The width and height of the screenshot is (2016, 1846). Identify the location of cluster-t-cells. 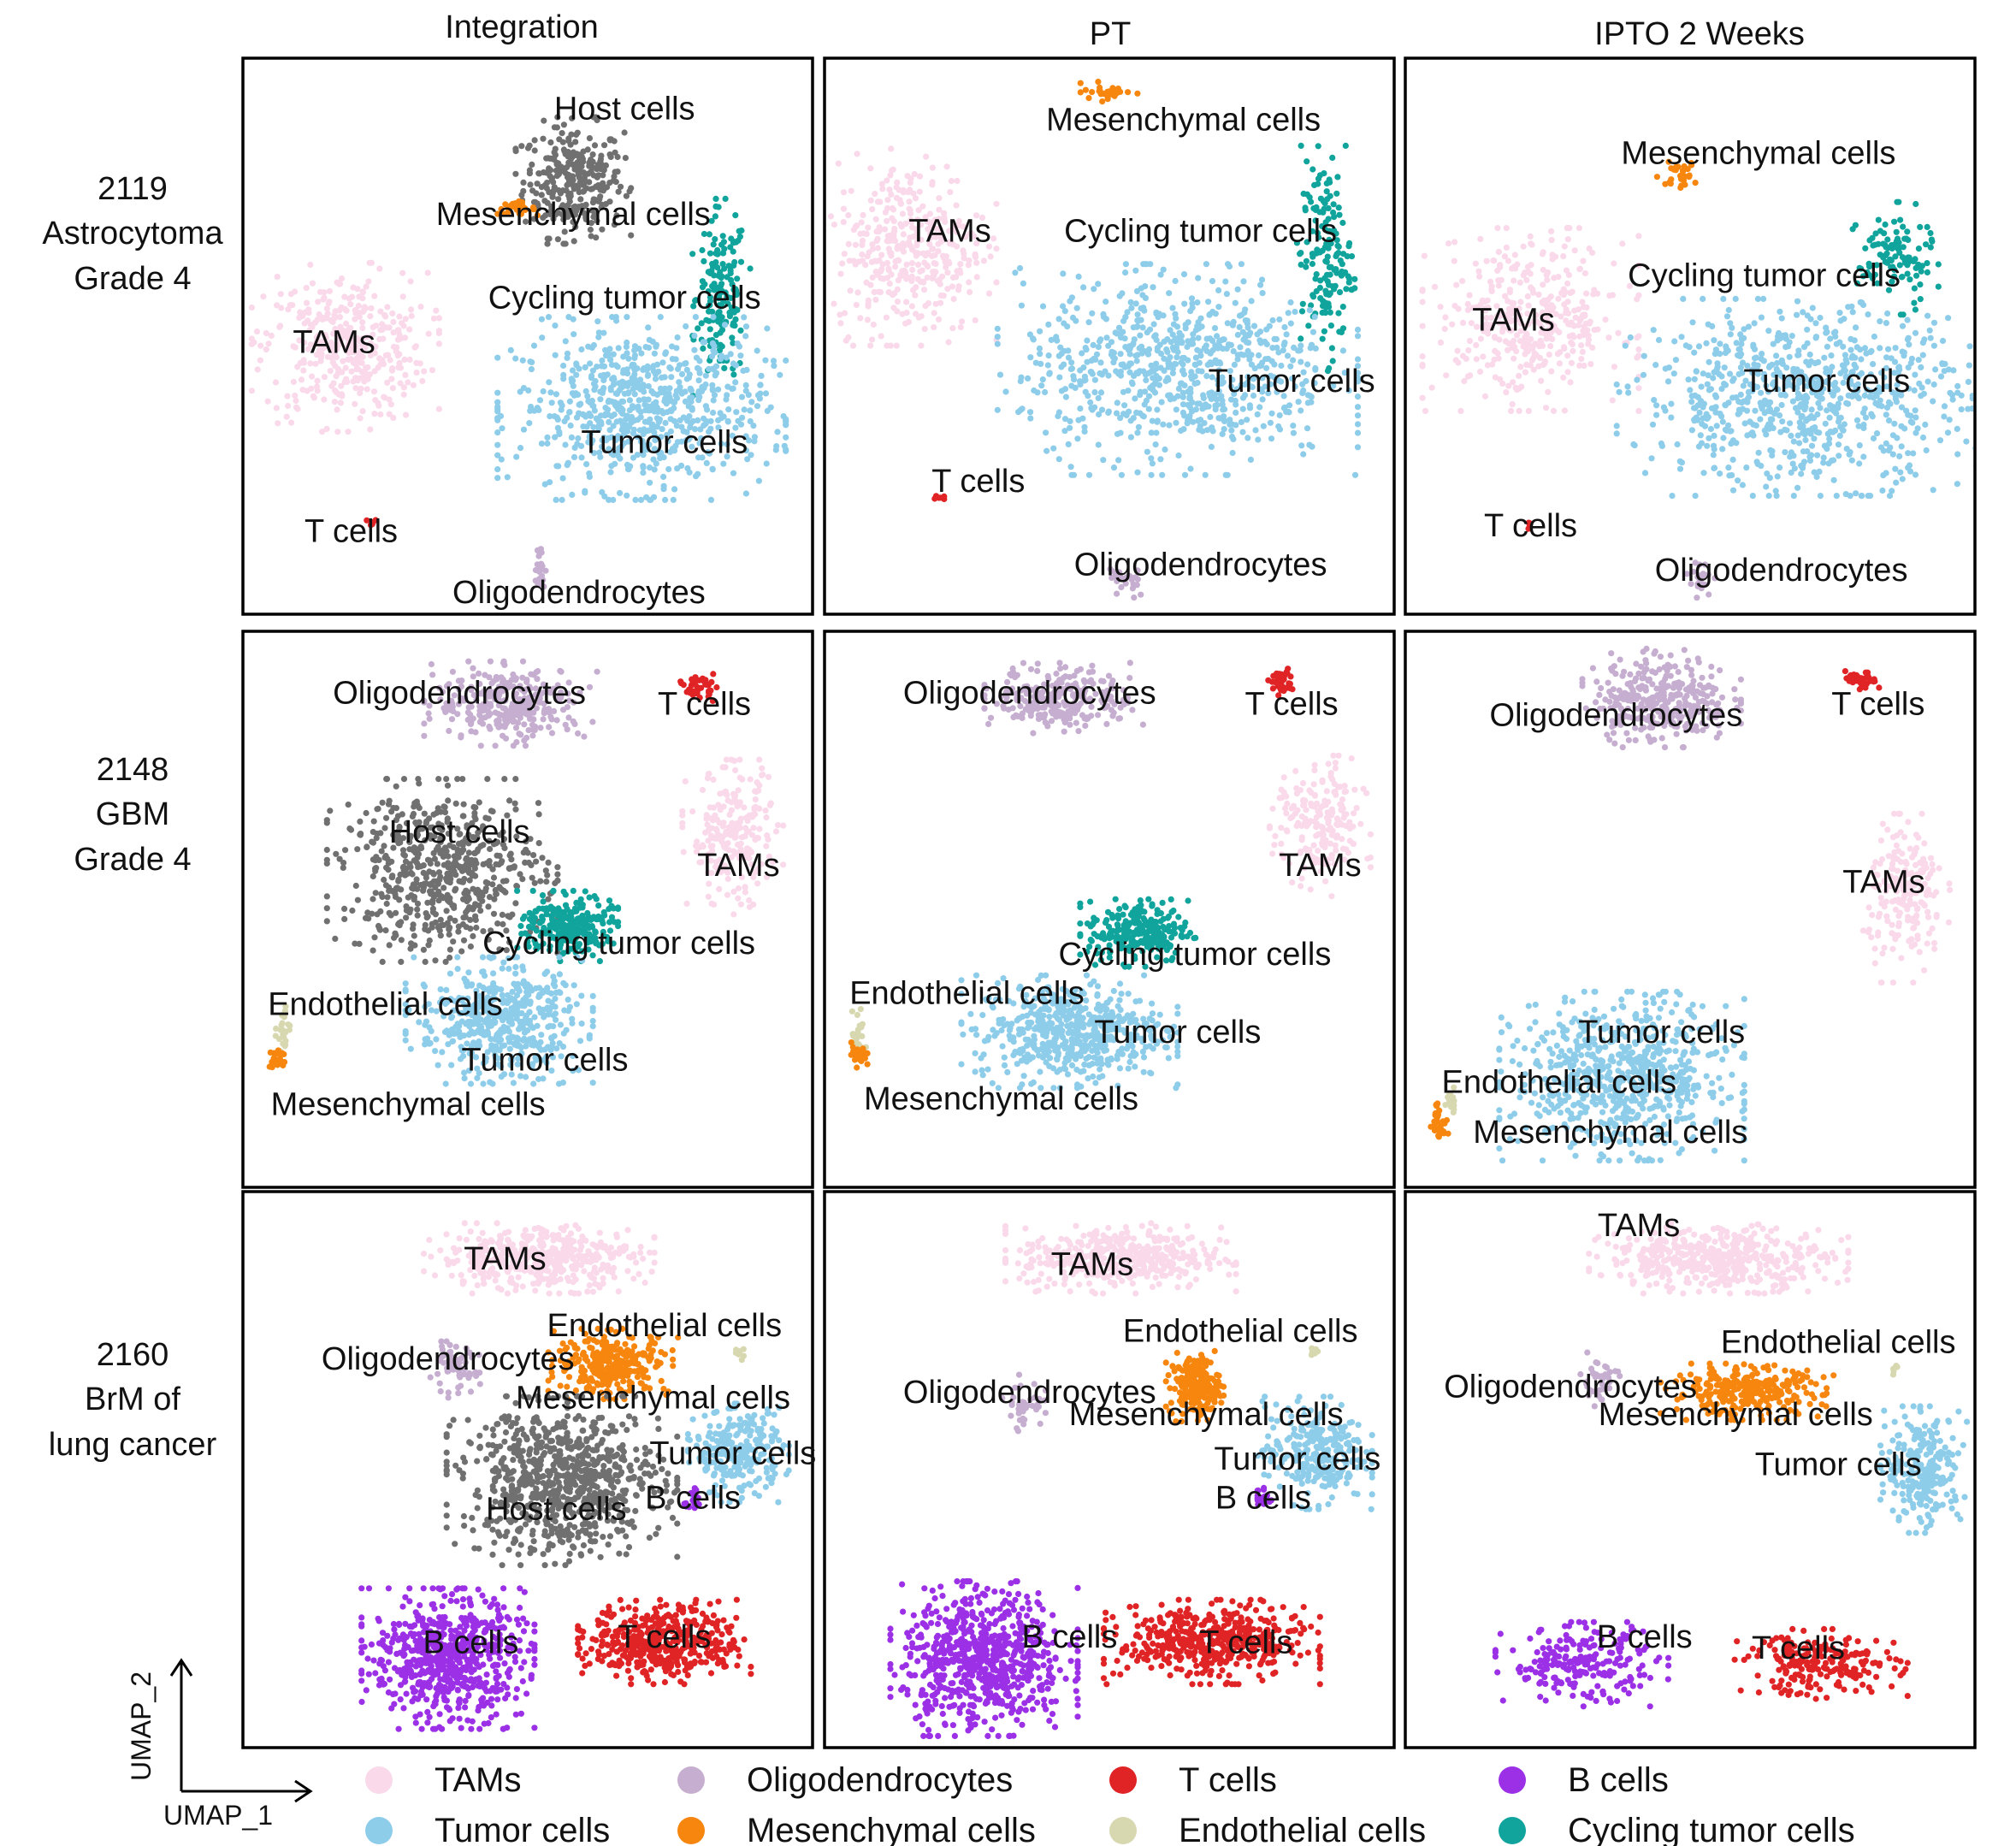
(939, 498).